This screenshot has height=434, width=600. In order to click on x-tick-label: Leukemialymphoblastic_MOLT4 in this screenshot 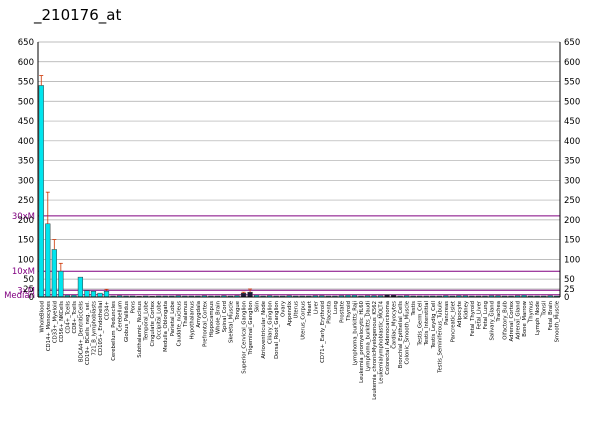, I will do `click(382, 341)`.